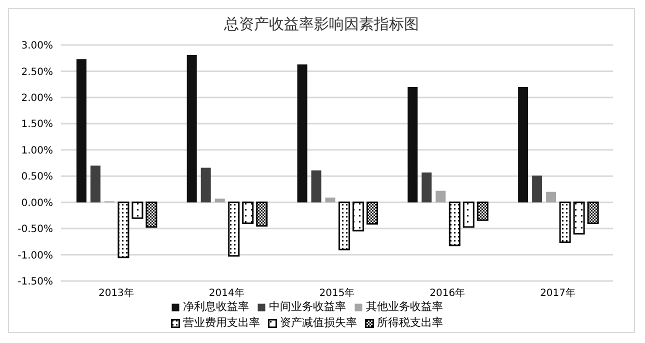 The height and width of the screenshot is (343, 645). I want to click on legend-label: 净利息收益率, so click(215, 307).